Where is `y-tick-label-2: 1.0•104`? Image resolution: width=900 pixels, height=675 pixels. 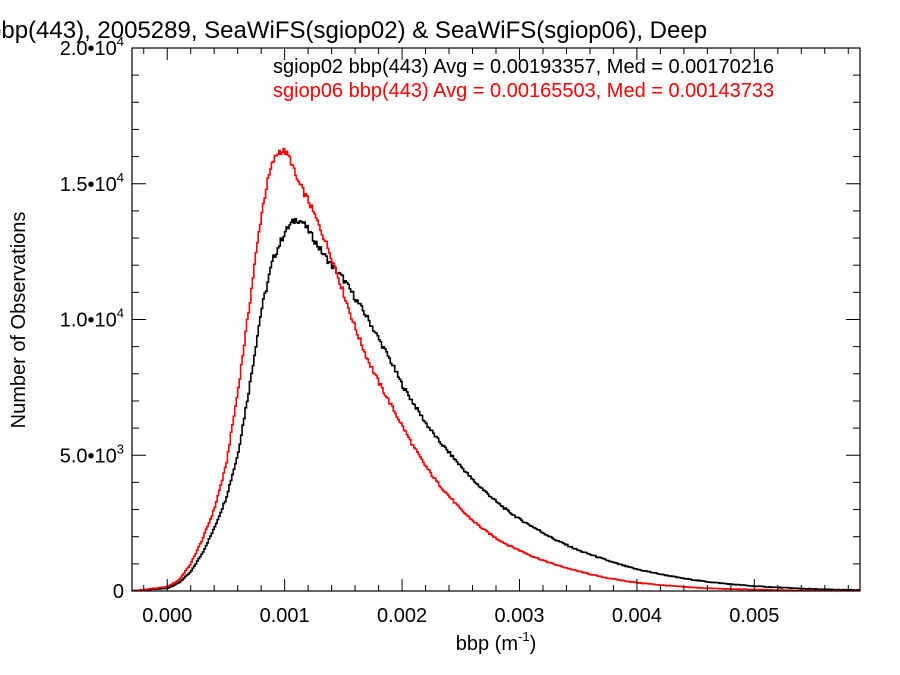
y-tick-label-2: 1.0•104 is located at coordinates (92, 319).